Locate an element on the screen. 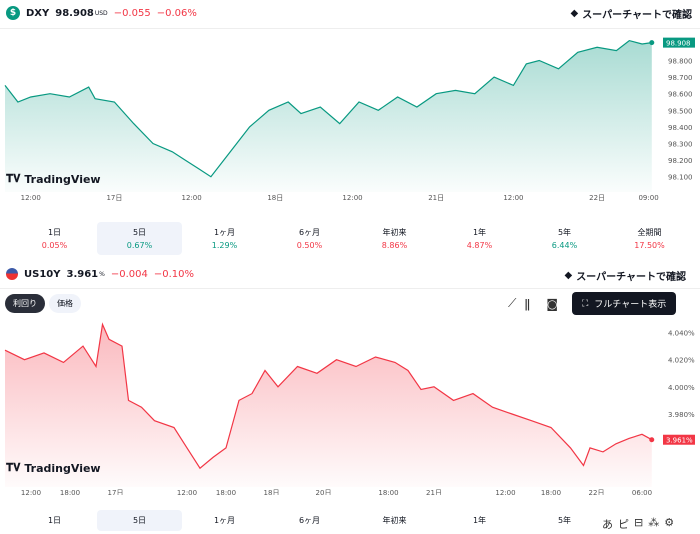 Image resolution: width=700 pixels, height=534 pixels. tab-7: 全期間 17.50% is located at coordinates (649, 238).